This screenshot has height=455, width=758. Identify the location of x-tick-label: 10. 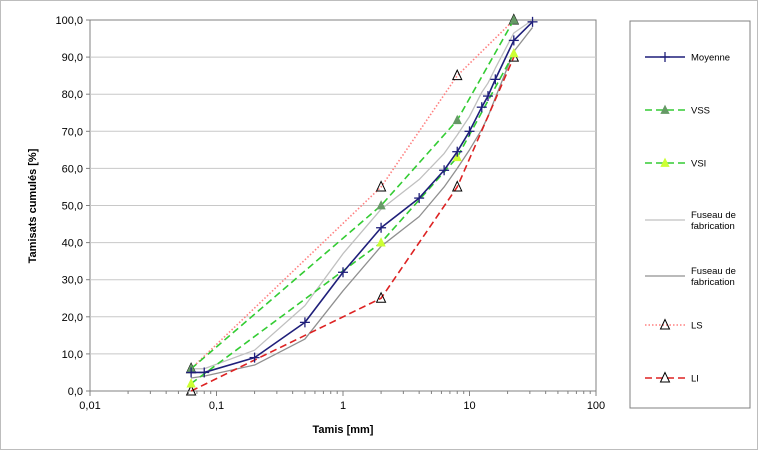
(469, 406).